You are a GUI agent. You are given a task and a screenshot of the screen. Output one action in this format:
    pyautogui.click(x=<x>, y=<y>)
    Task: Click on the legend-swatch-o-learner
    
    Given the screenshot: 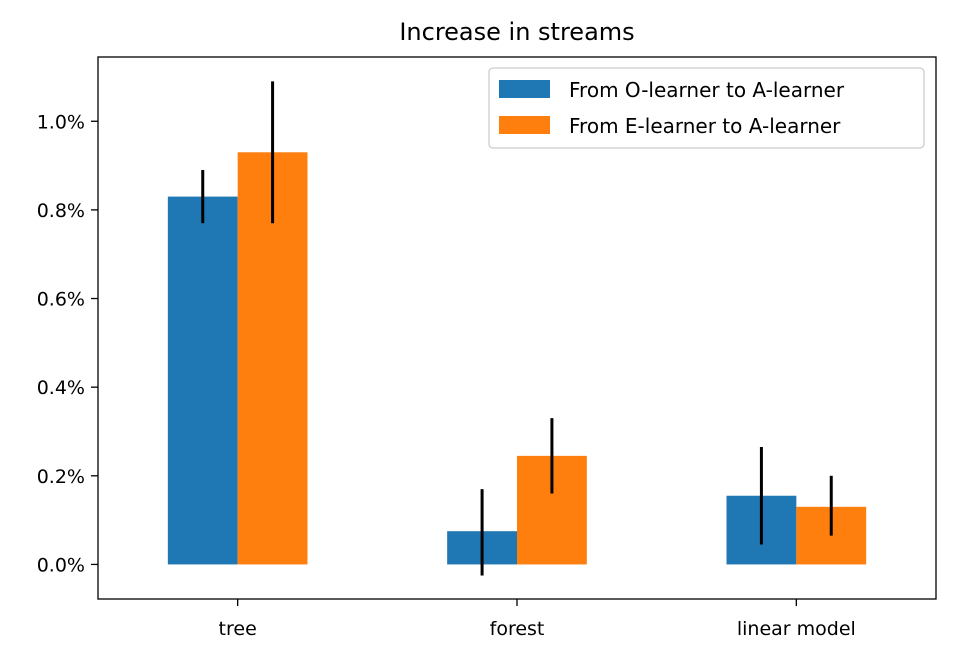 What is the action you would take?
    pyautogui.click(x=524, y=89)
    